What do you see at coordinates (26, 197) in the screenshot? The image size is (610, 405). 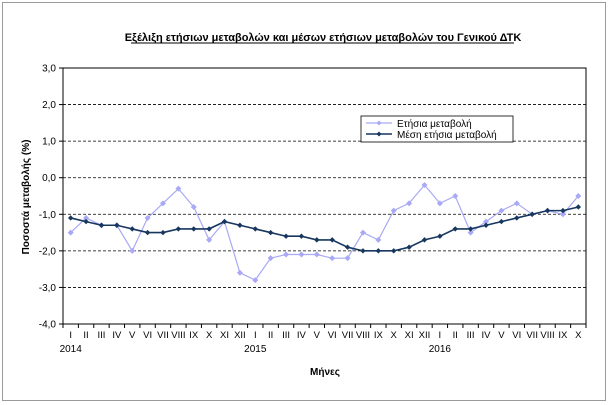 I see `y-axis-label: Ποσοστά μεταβολής (%)` at bounding box center [26, 197].